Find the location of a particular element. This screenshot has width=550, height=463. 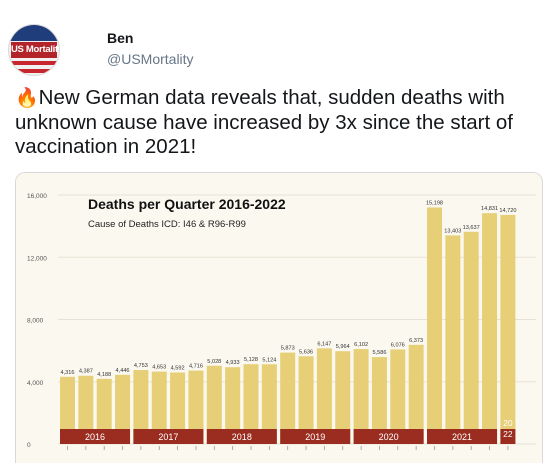

bar-value-label: 6,076 is located at coordinates (398, 345).